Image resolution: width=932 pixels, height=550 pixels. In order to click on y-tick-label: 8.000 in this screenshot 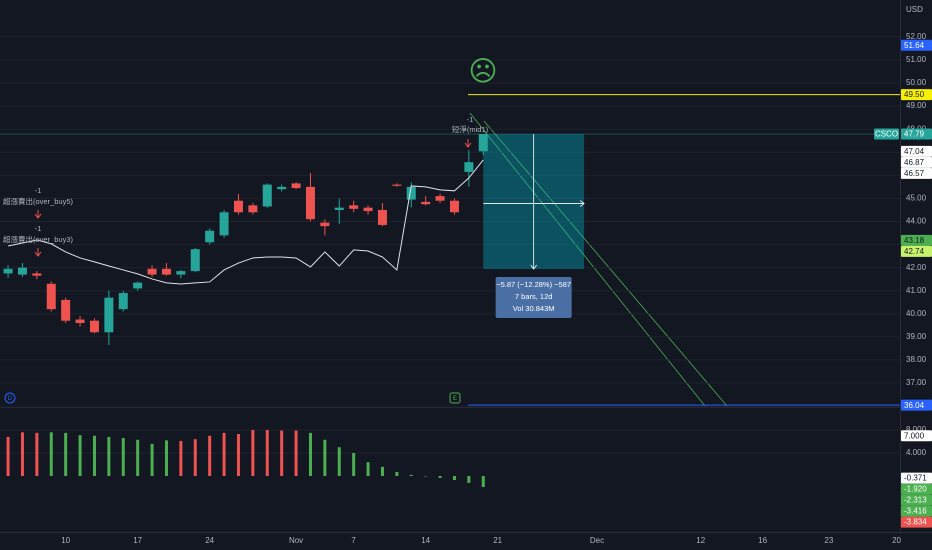, I will do `click(916, 429)`.